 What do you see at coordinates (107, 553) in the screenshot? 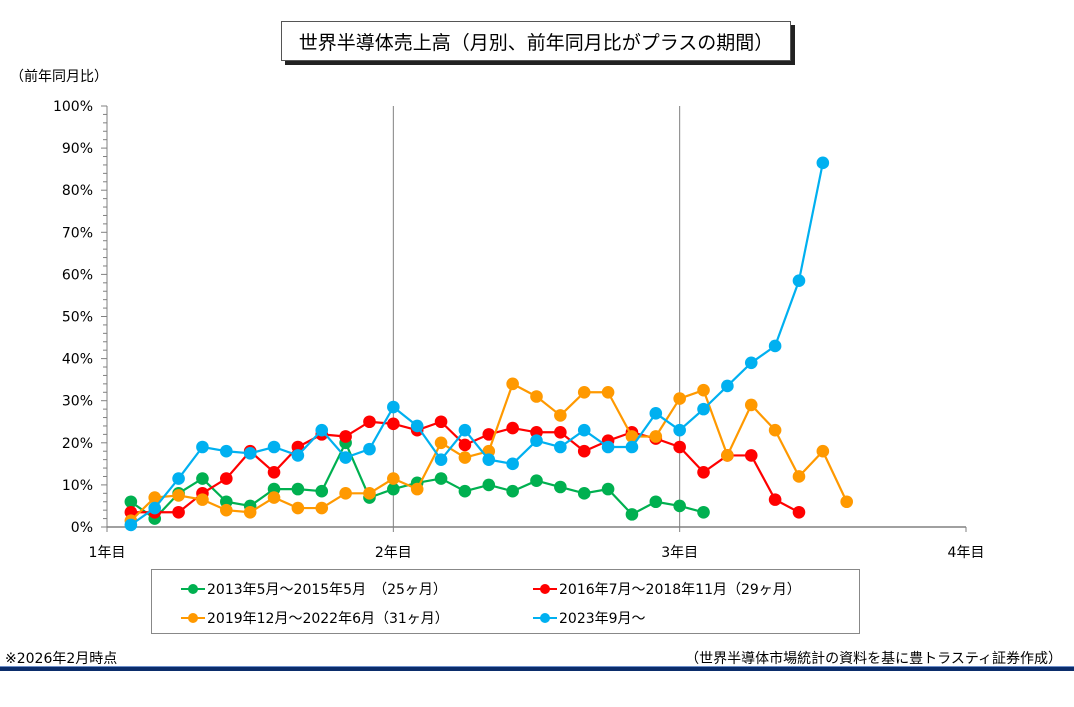
I see `x-tick-label: 1年目` at bounding box center [107, 553].